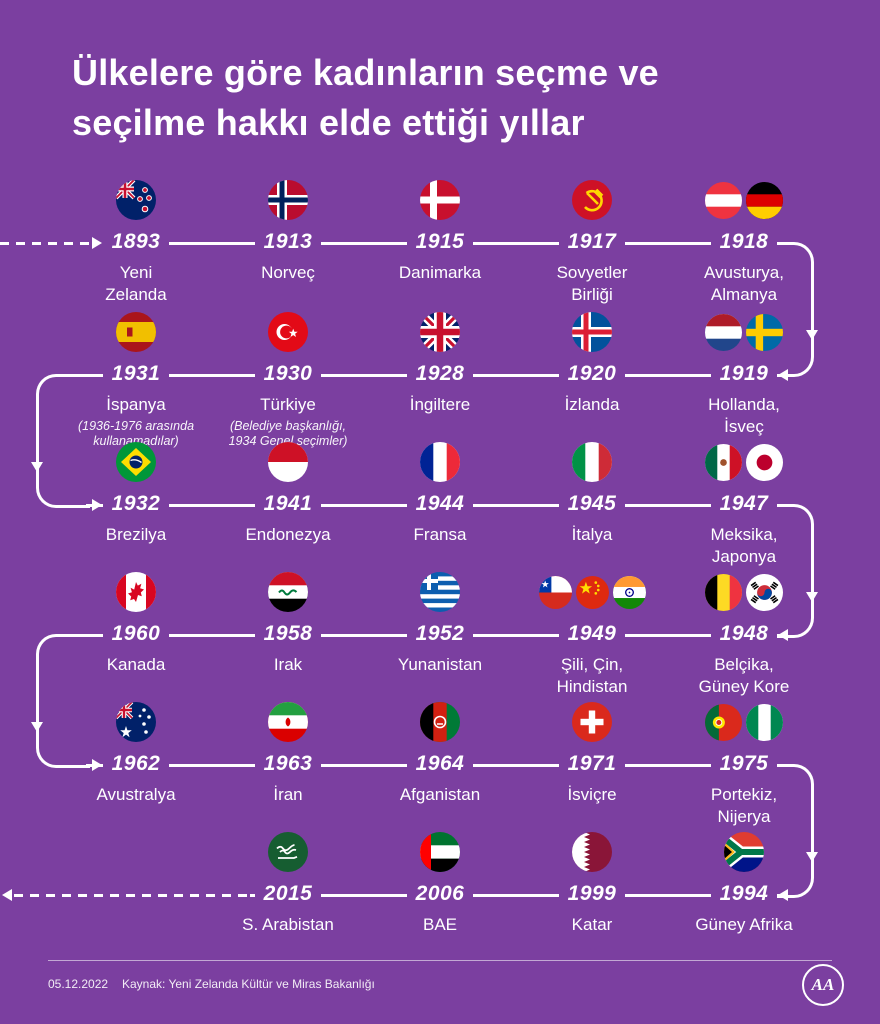  I want to click on entry-country: Avustralya, so click(136, 794).